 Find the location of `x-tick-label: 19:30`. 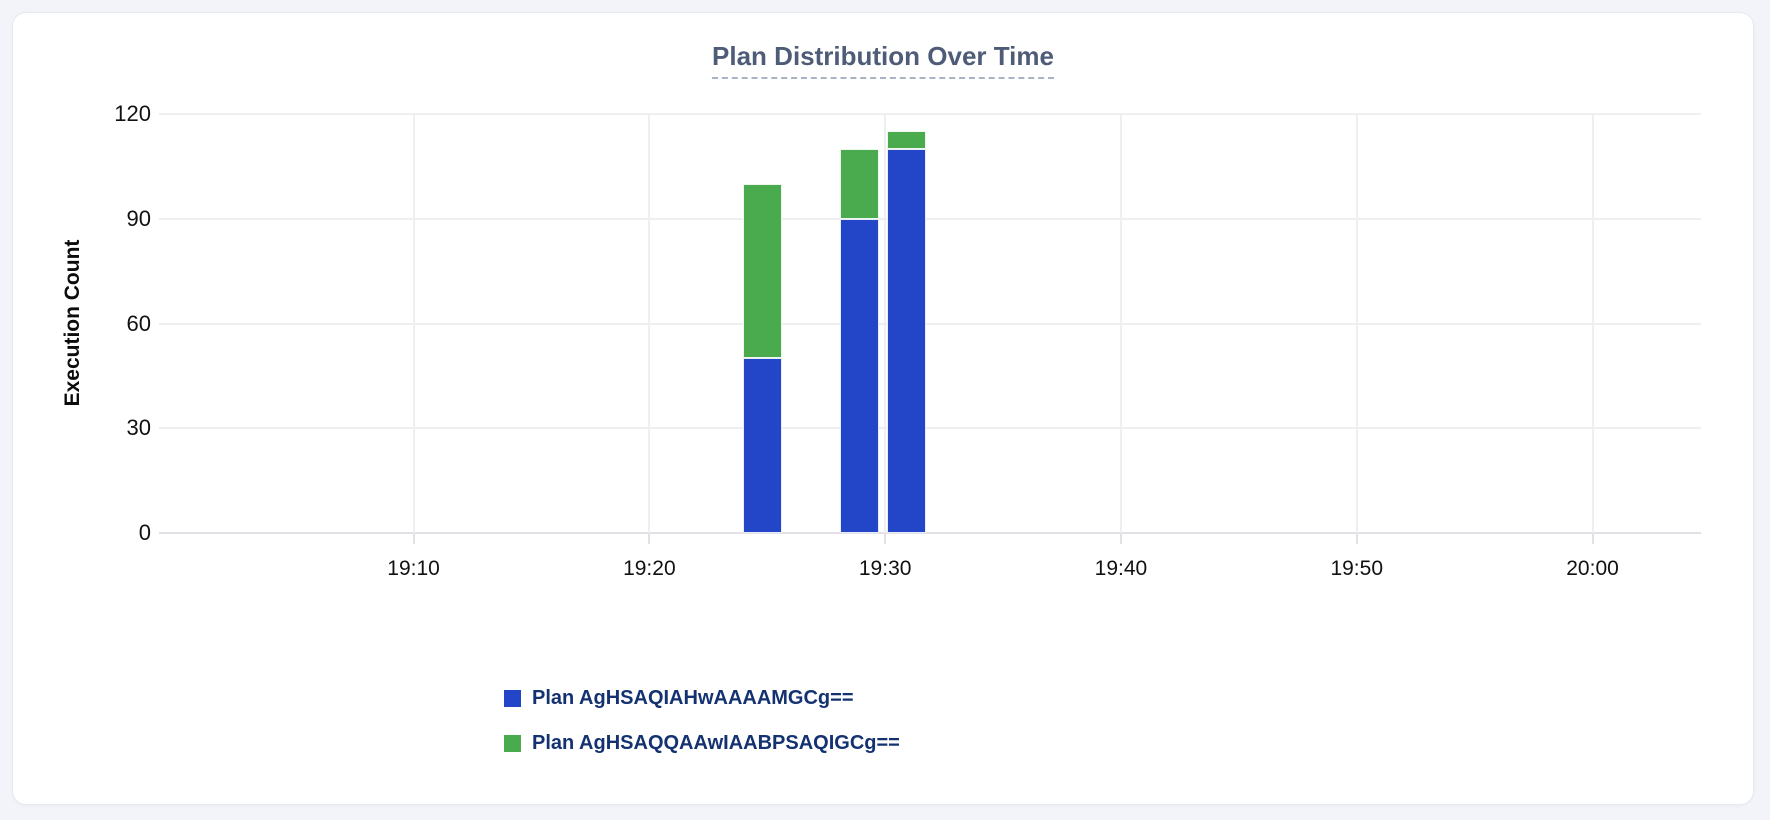

x-tick-label: 19:30 is located at coordinates (885, 568).